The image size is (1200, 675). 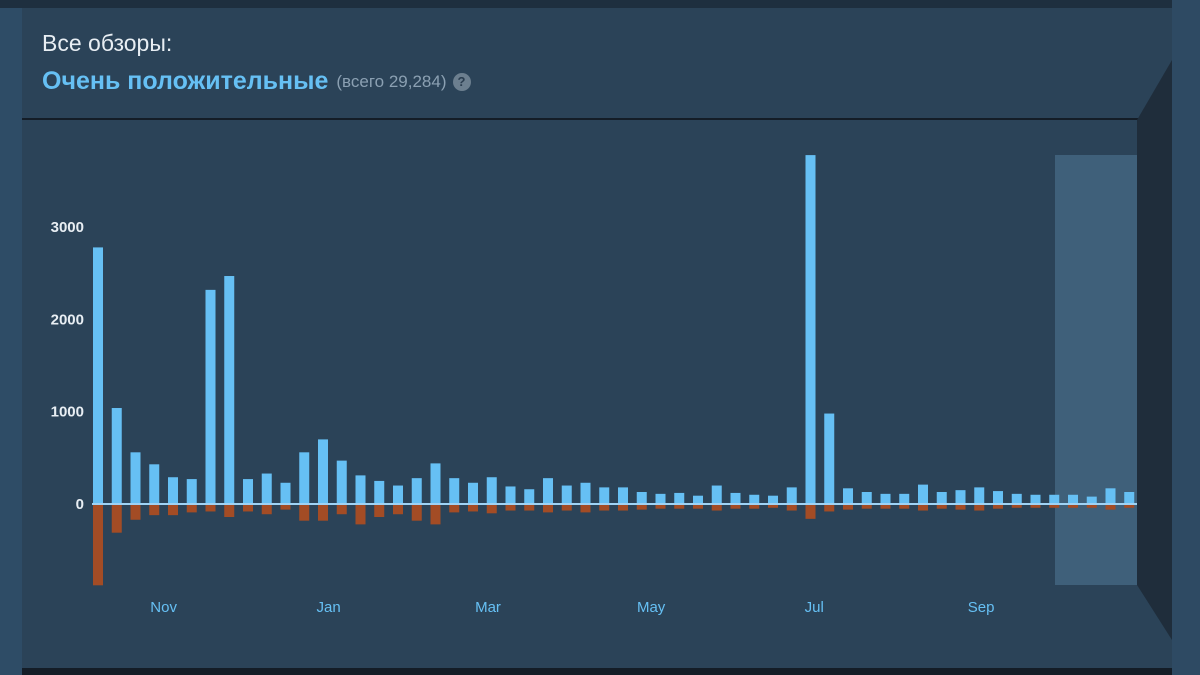 I want to click on help-icon: ?, so click(x=461, y=81).